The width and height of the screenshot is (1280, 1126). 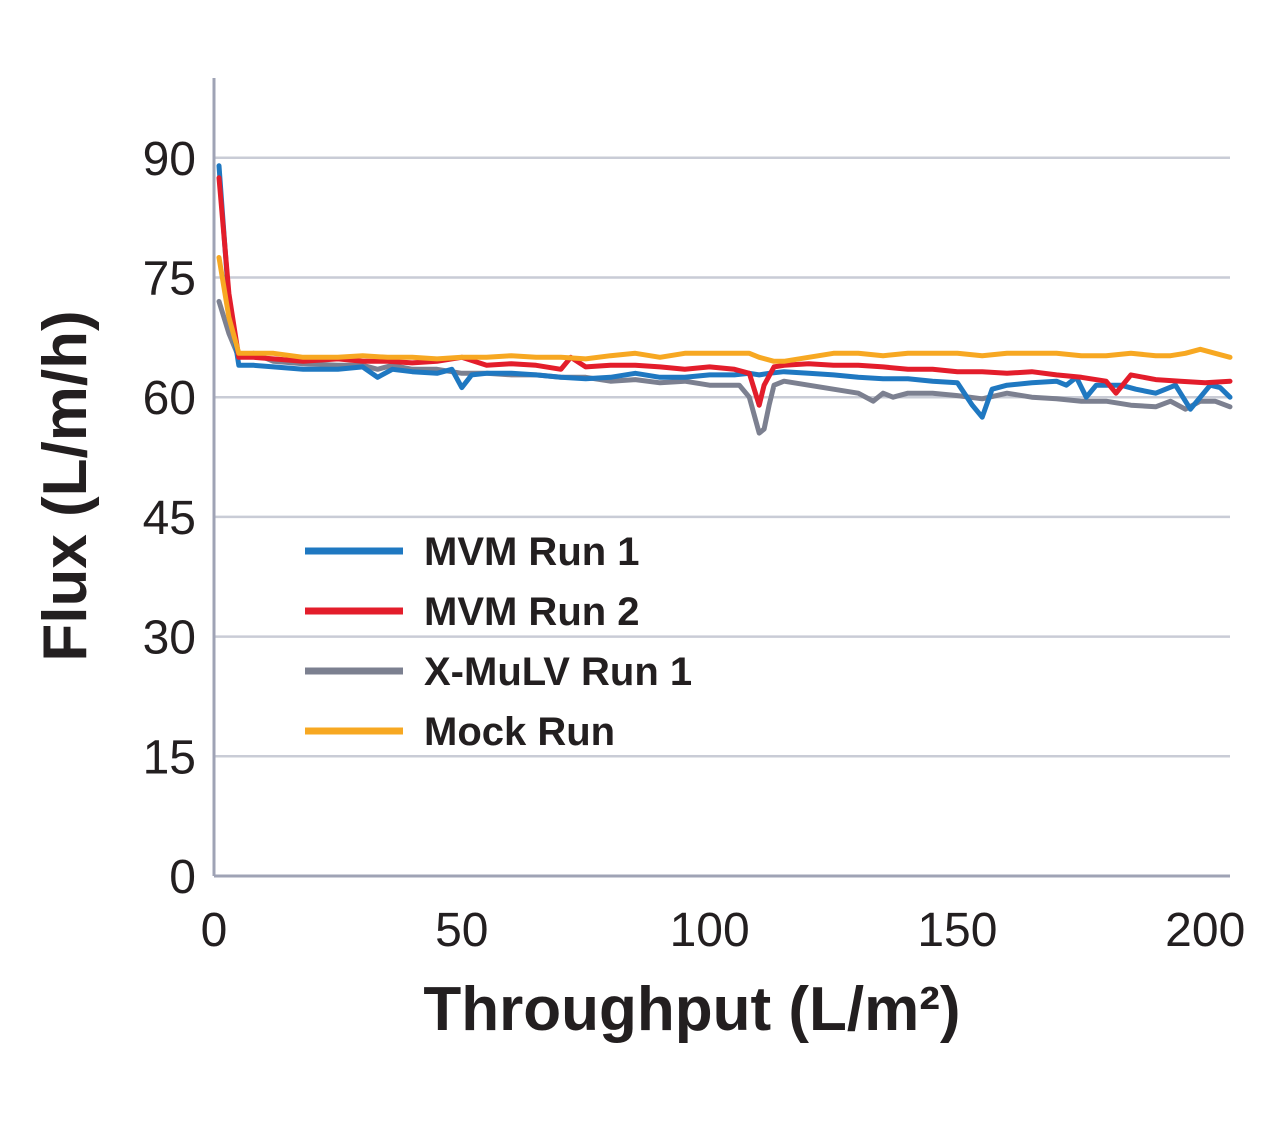 What do you see at coordinates (214, 930) in the screenshot?
I see `x-tick-label-0: 0` at bounding box center [214, 930].